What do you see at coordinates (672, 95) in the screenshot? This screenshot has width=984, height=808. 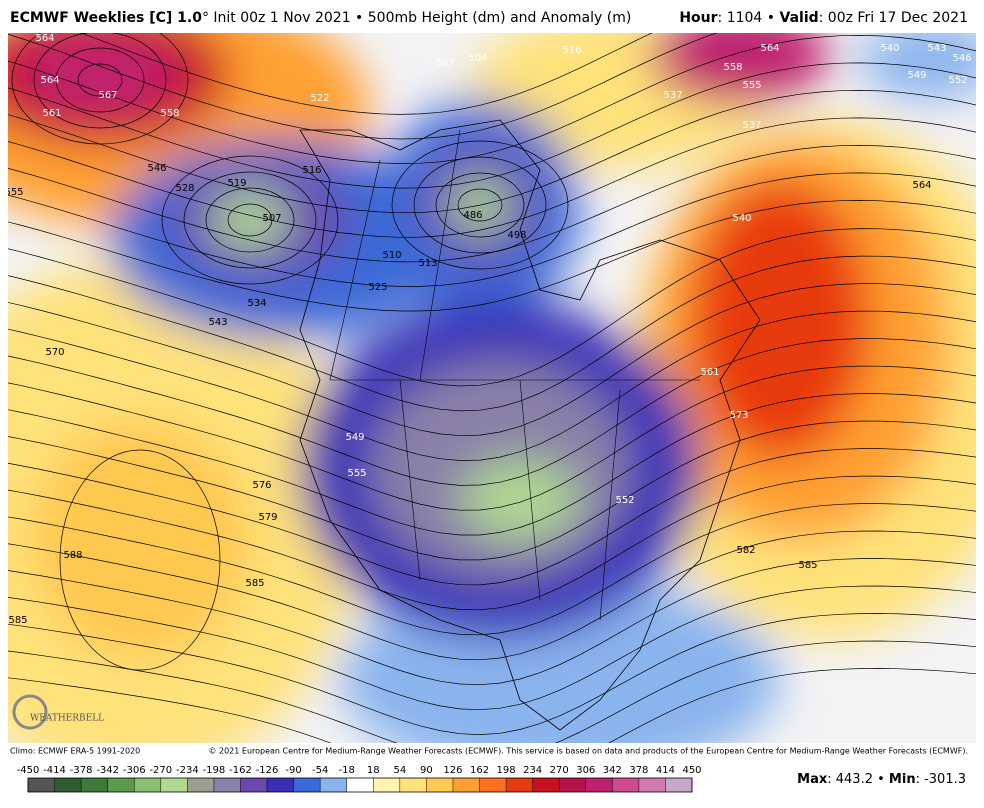 I see `contour-label: 537` at bounding box center [672, 95].